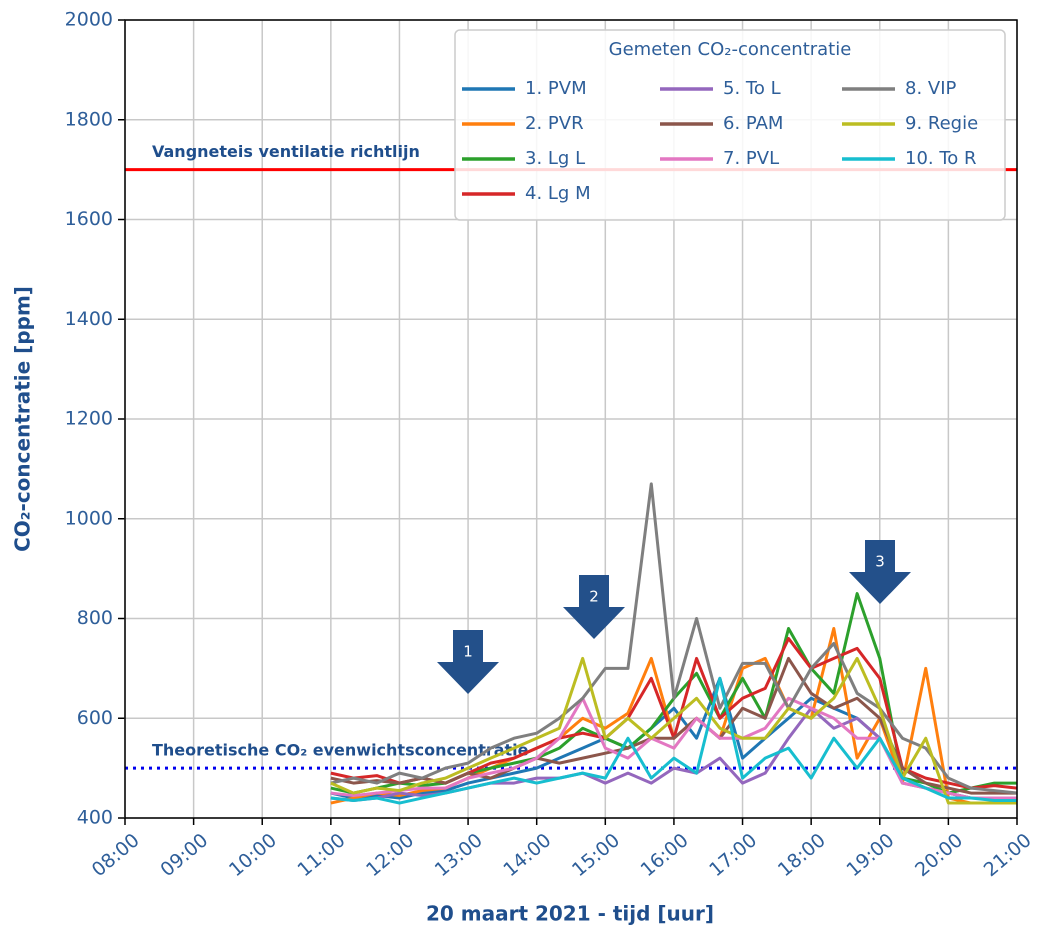 The height and width of the screenshot is (934, 1045). I want to click on legend-label: 9. Regie, so click(941, 123).